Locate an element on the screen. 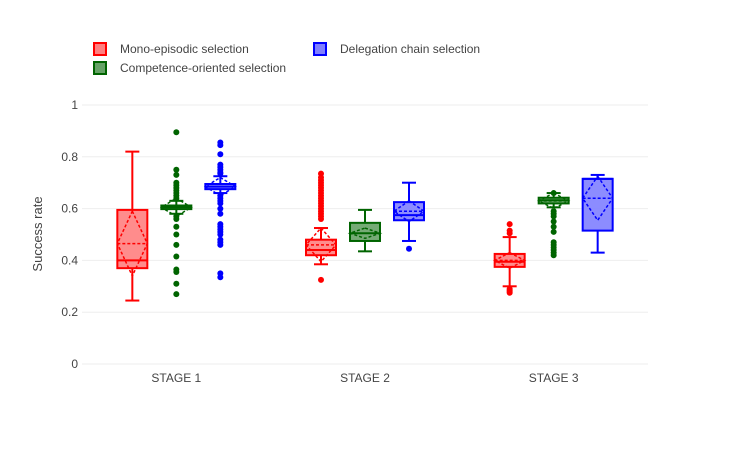  x-tick-label: STAGE 2 is located at coordinates (365, 378).